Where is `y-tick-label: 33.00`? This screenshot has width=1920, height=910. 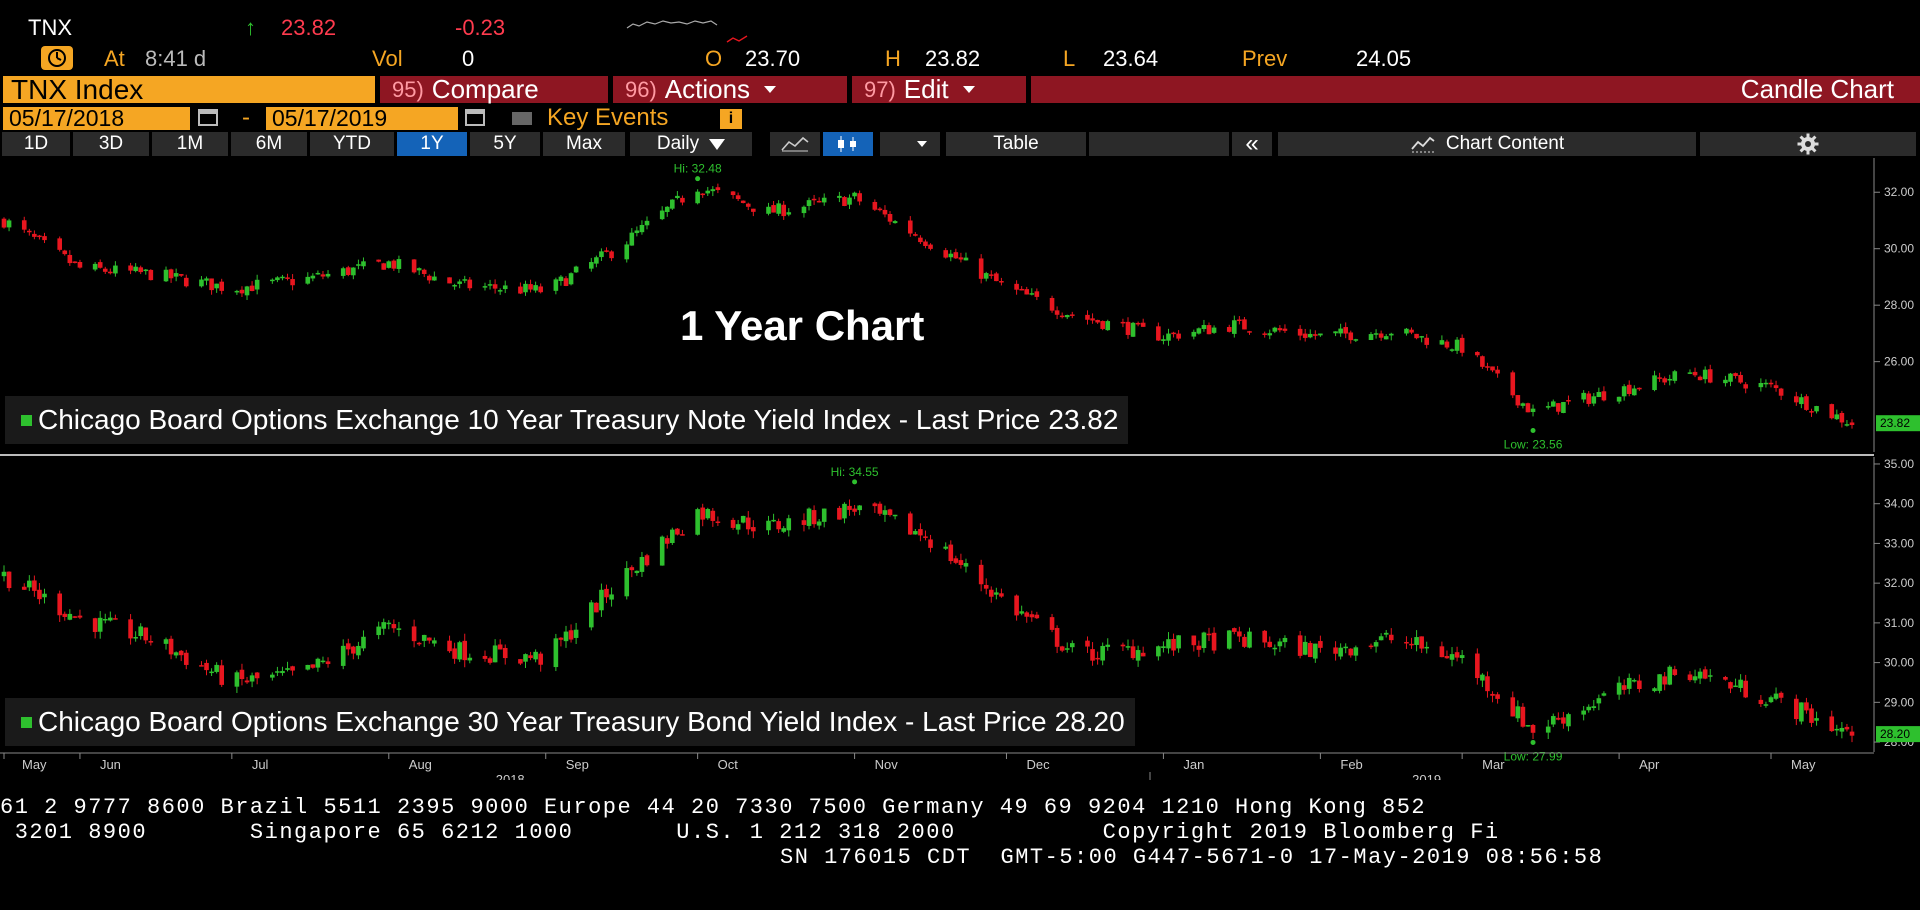 y-tick-label: 33.00 is located at coordinates (1899, 543).